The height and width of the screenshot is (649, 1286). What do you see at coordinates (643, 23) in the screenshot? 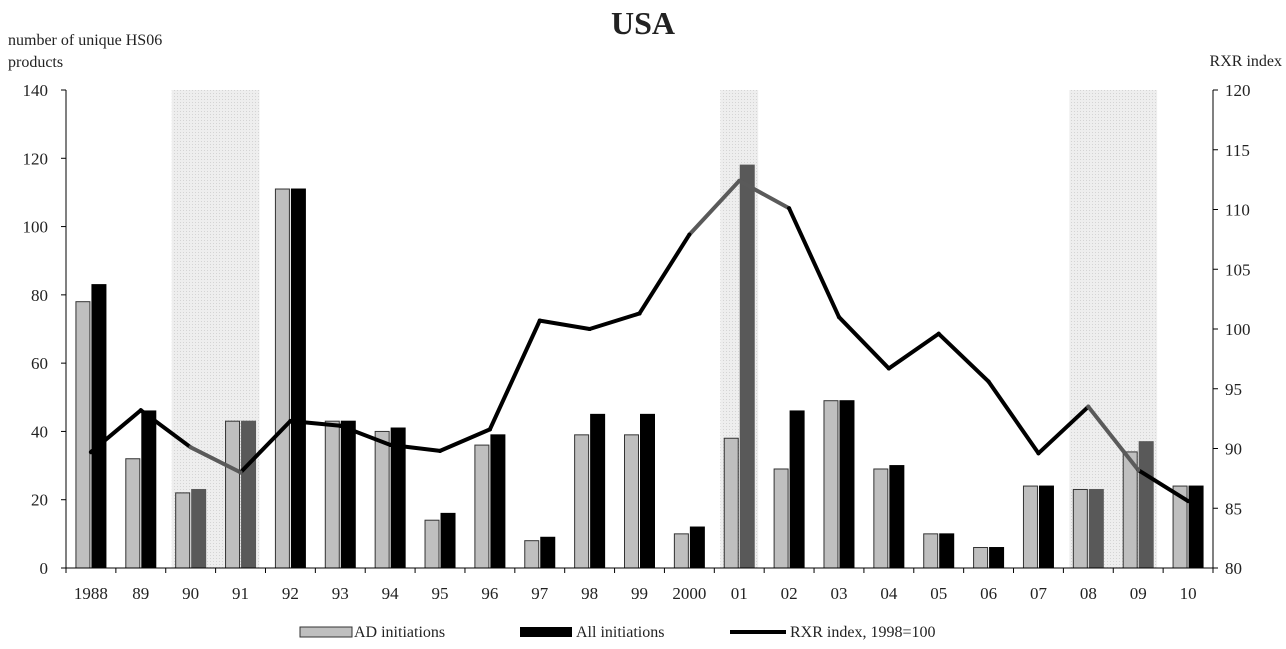
I see `chart-title: USA` at bounding box center [643, 23].